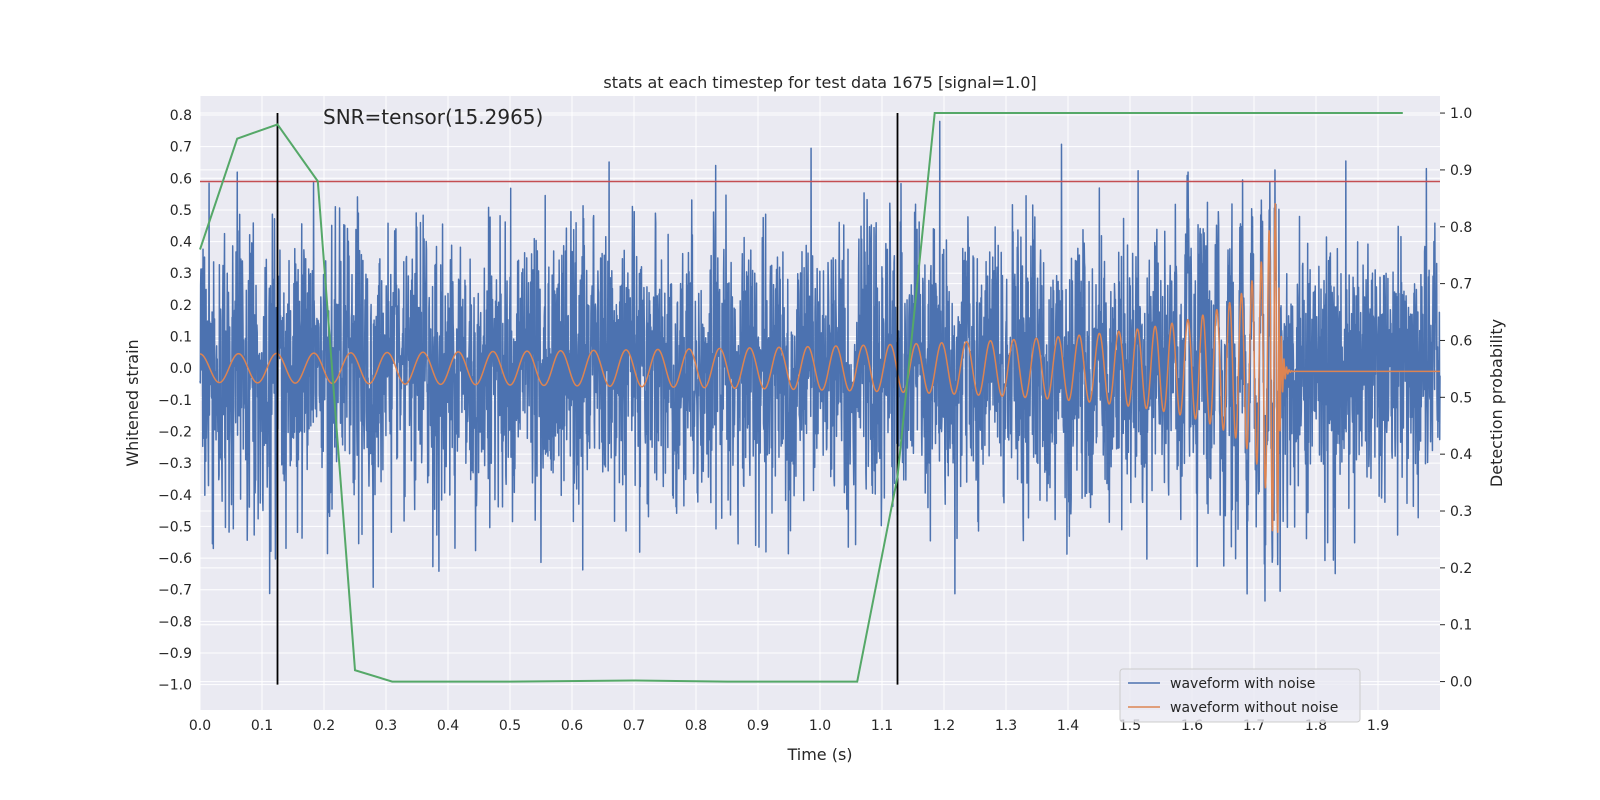  What do you see at coordinates (181, 338) in the screenshot?
I see `y-tick-label: 0.1` at bounding box center [181, 338].